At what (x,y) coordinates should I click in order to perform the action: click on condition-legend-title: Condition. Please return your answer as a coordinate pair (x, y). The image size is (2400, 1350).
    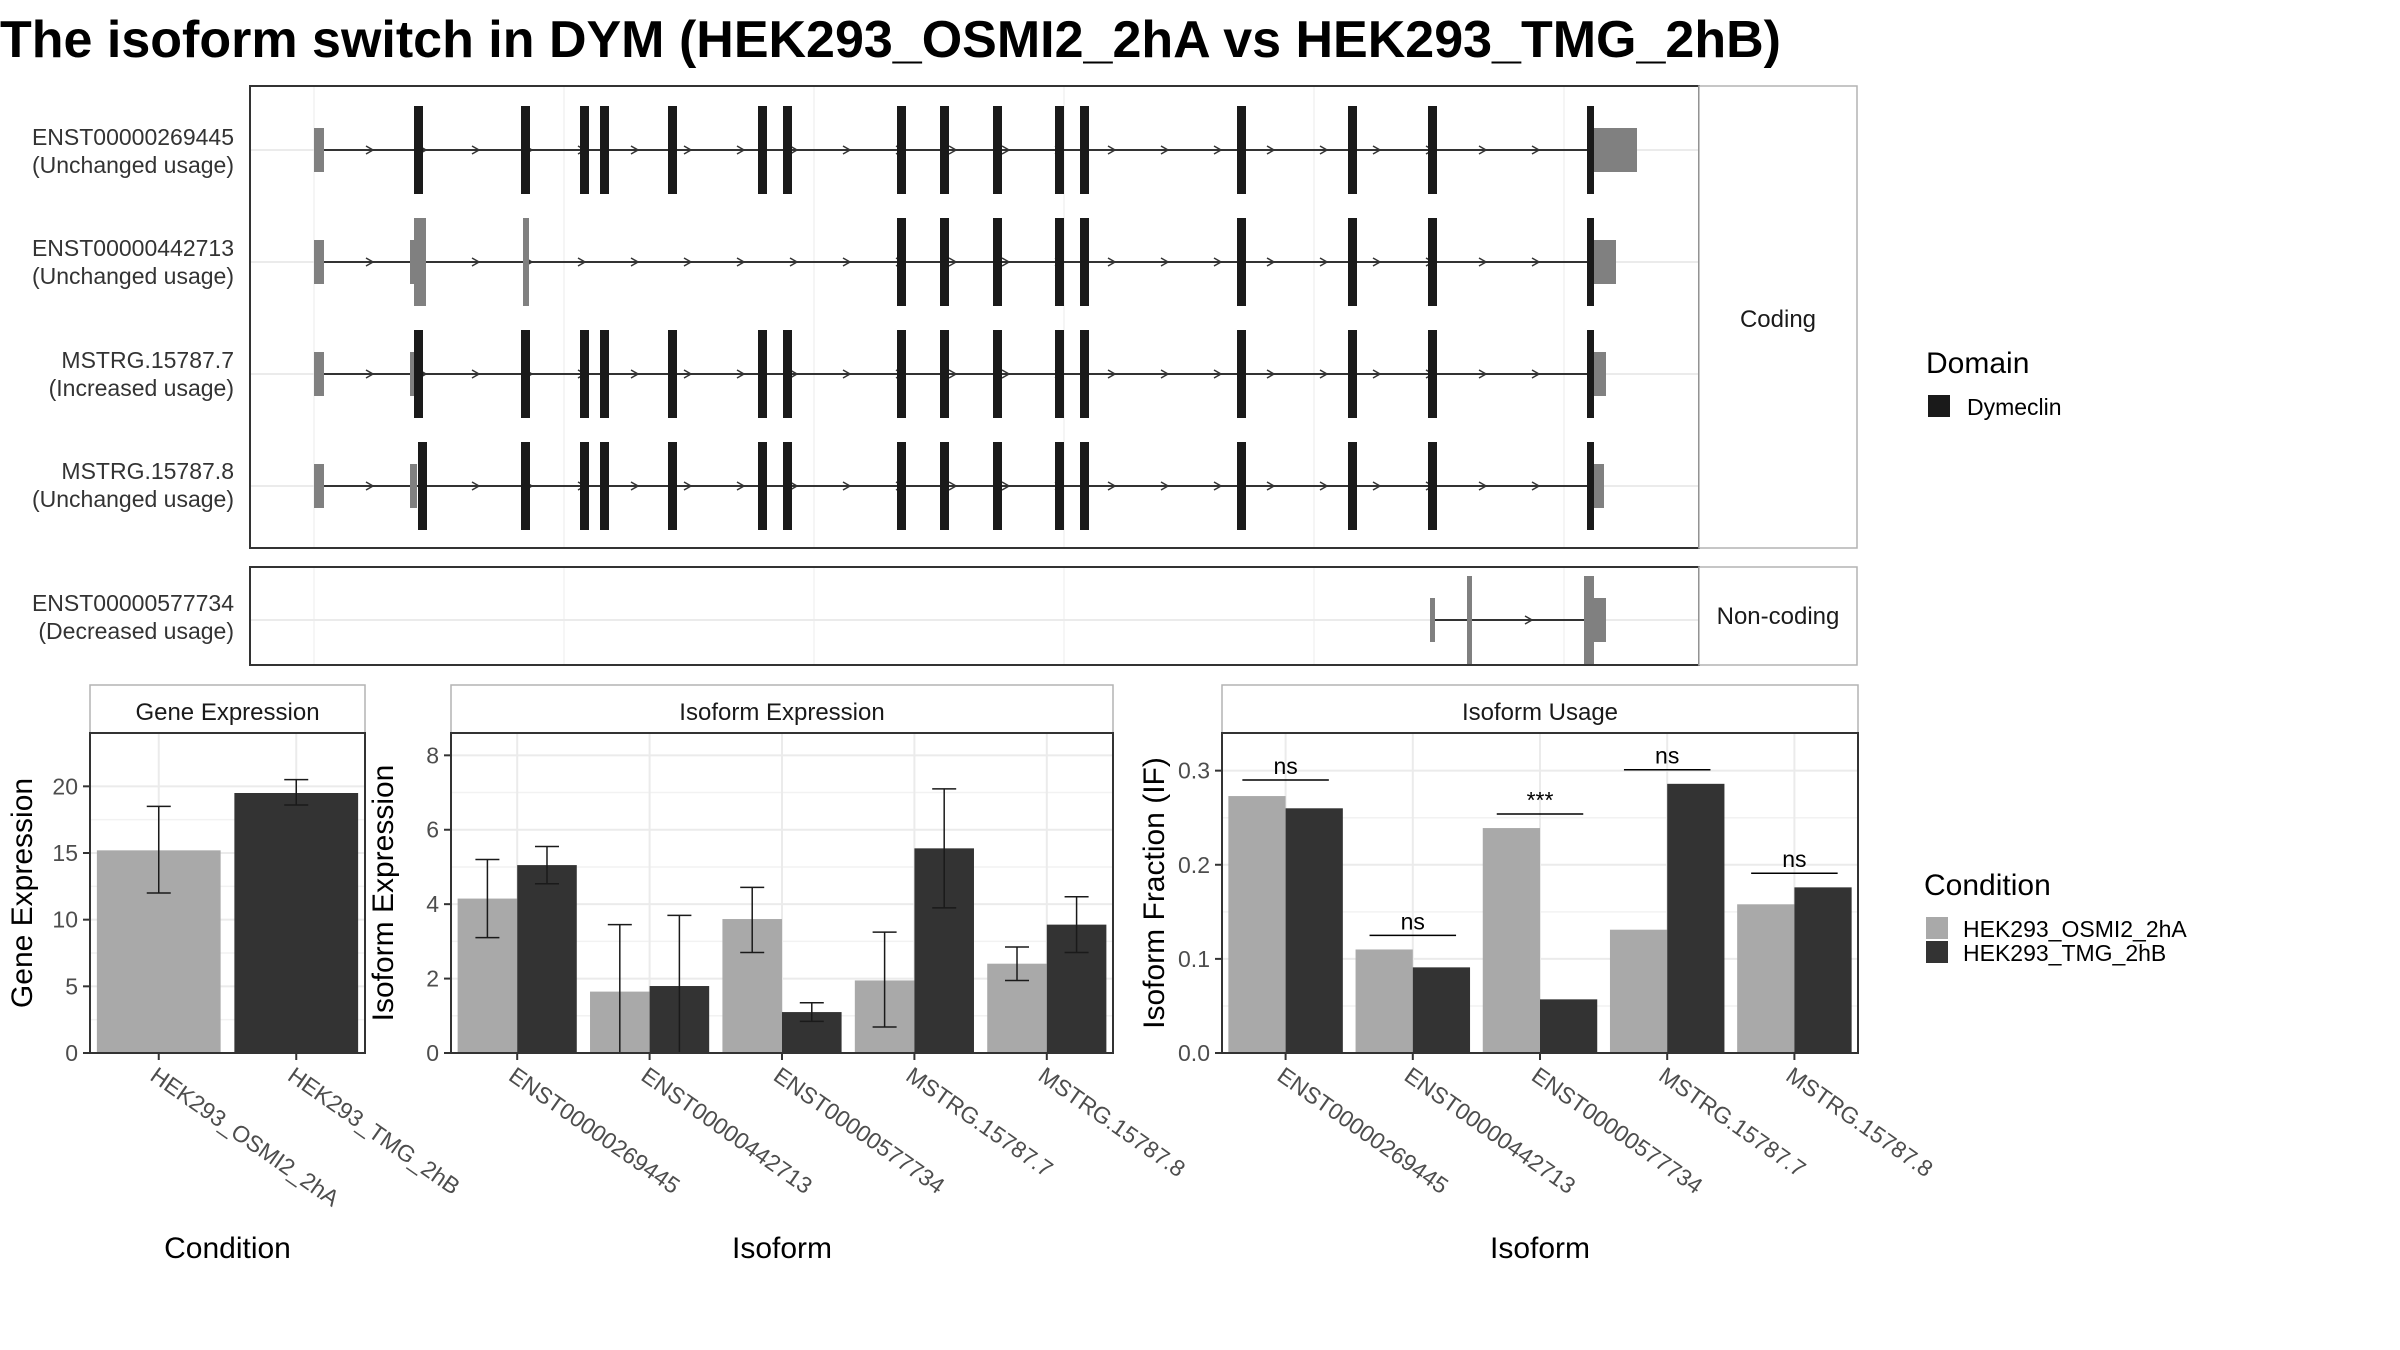
    Looking at the image, I should click on (1987, 885).